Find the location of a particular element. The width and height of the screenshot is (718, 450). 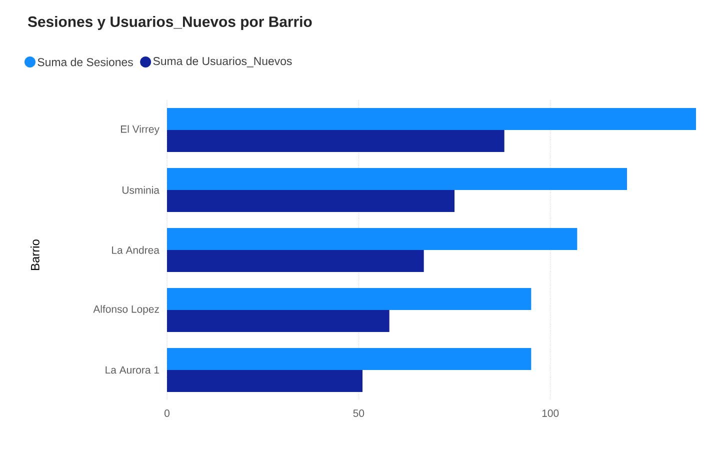

x-tick-label: 0 is located at coordinates (167, 413).